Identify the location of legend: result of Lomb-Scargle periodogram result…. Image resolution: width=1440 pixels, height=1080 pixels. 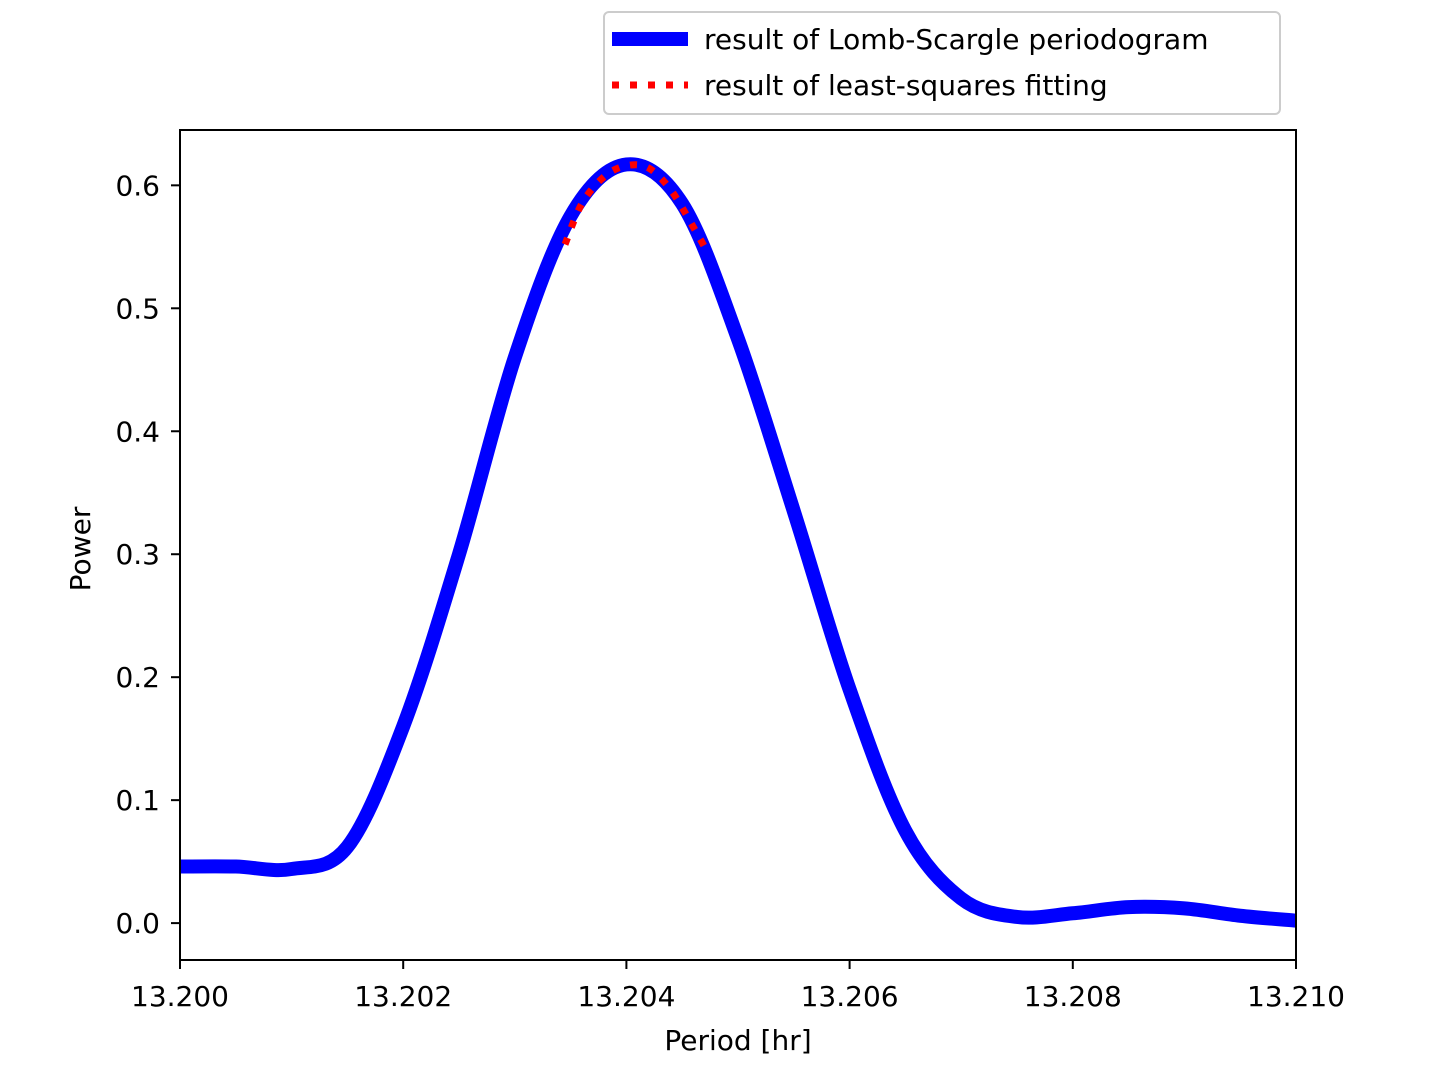
(942, 63).